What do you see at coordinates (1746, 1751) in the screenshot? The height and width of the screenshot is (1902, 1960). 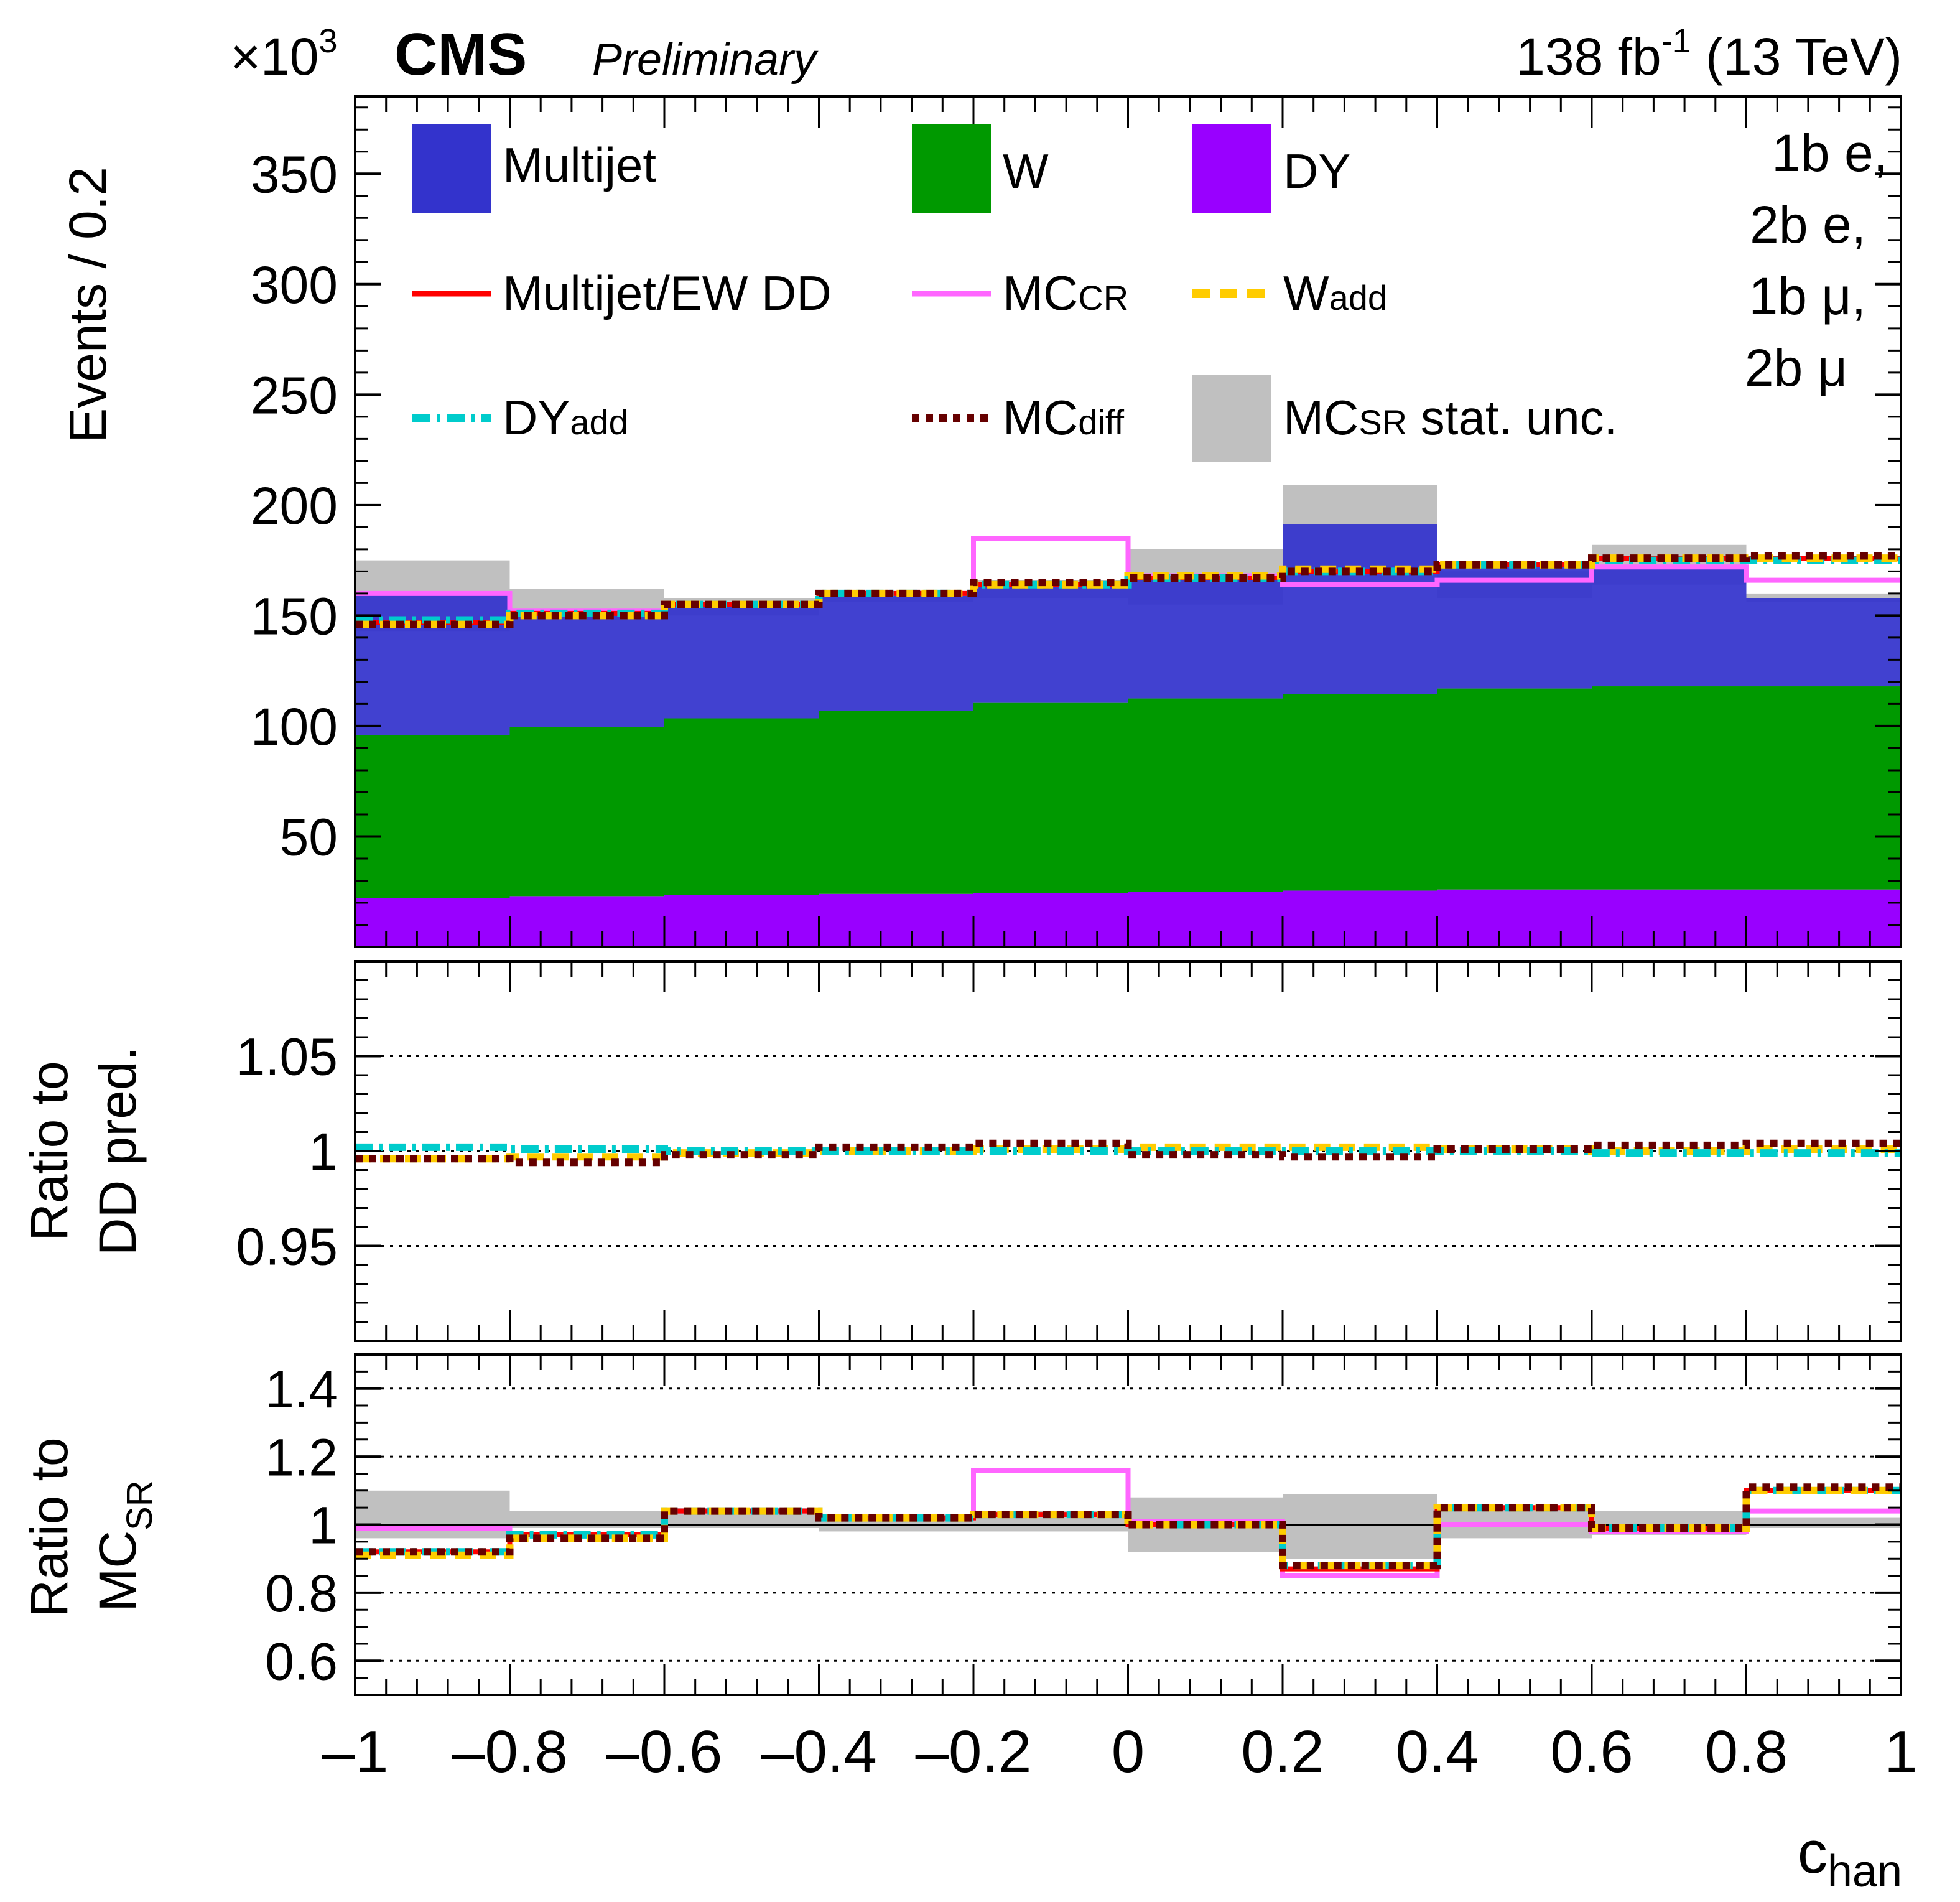 I see `x-tick-label: 0.8` at bounding box center [1746, 1751].